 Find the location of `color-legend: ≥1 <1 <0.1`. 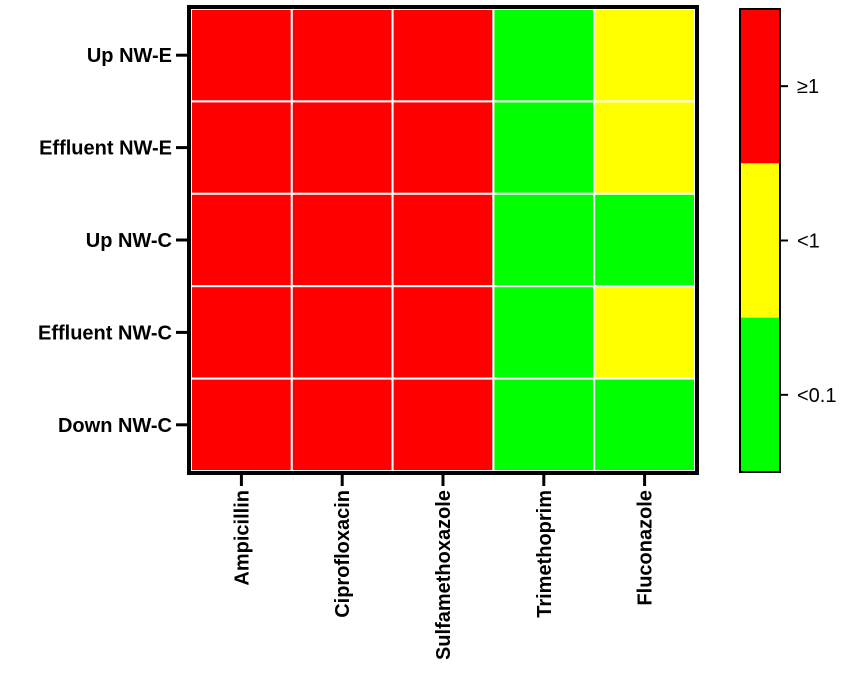

color-legend: ≥1 <1 <0.1 is located at coordinates (787, 240).